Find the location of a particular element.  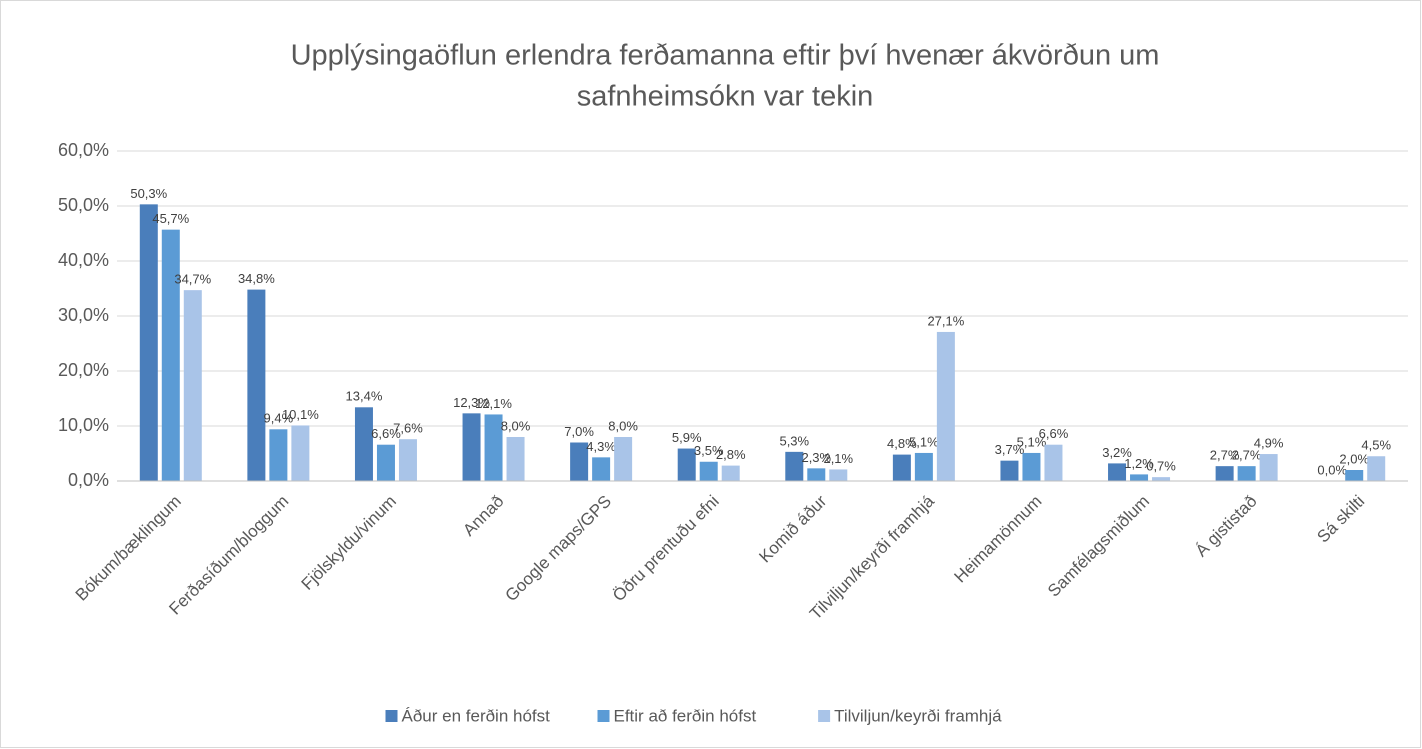

value-label: 34,8% is located at coordinates (256, 278).